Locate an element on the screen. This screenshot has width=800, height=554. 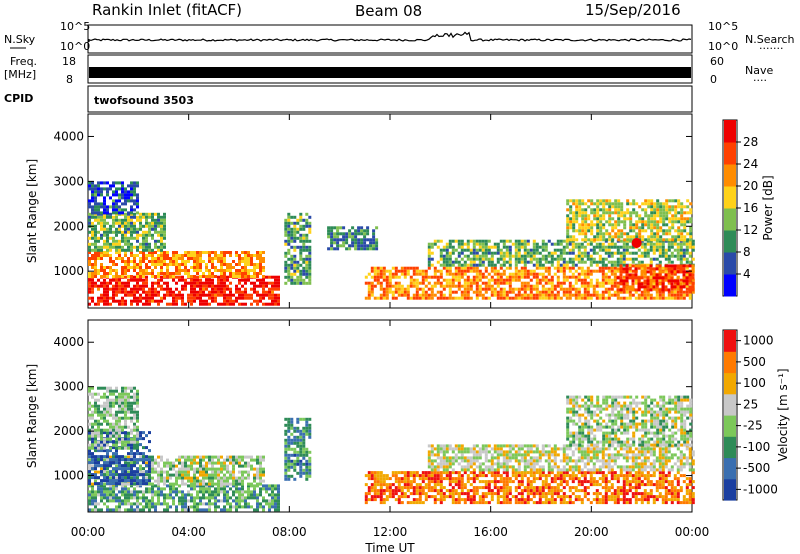
colorbar-tick-label: 16 is located at coordinates (750, 208).